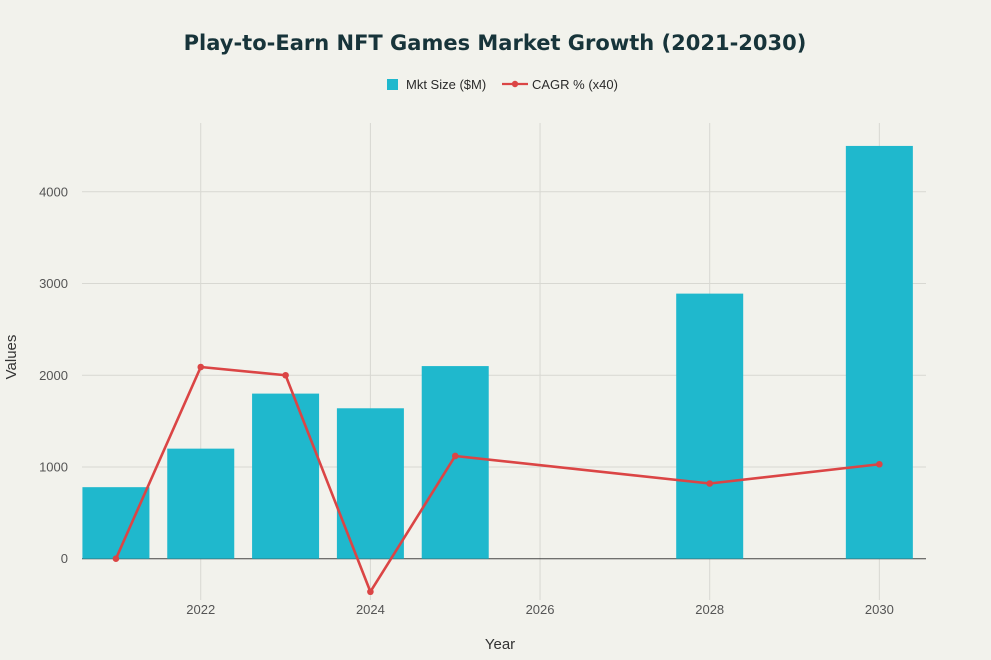 The height and width of the screenshot is (660, 991). I want to click on y-tick-label: 0, so click(64, 558).